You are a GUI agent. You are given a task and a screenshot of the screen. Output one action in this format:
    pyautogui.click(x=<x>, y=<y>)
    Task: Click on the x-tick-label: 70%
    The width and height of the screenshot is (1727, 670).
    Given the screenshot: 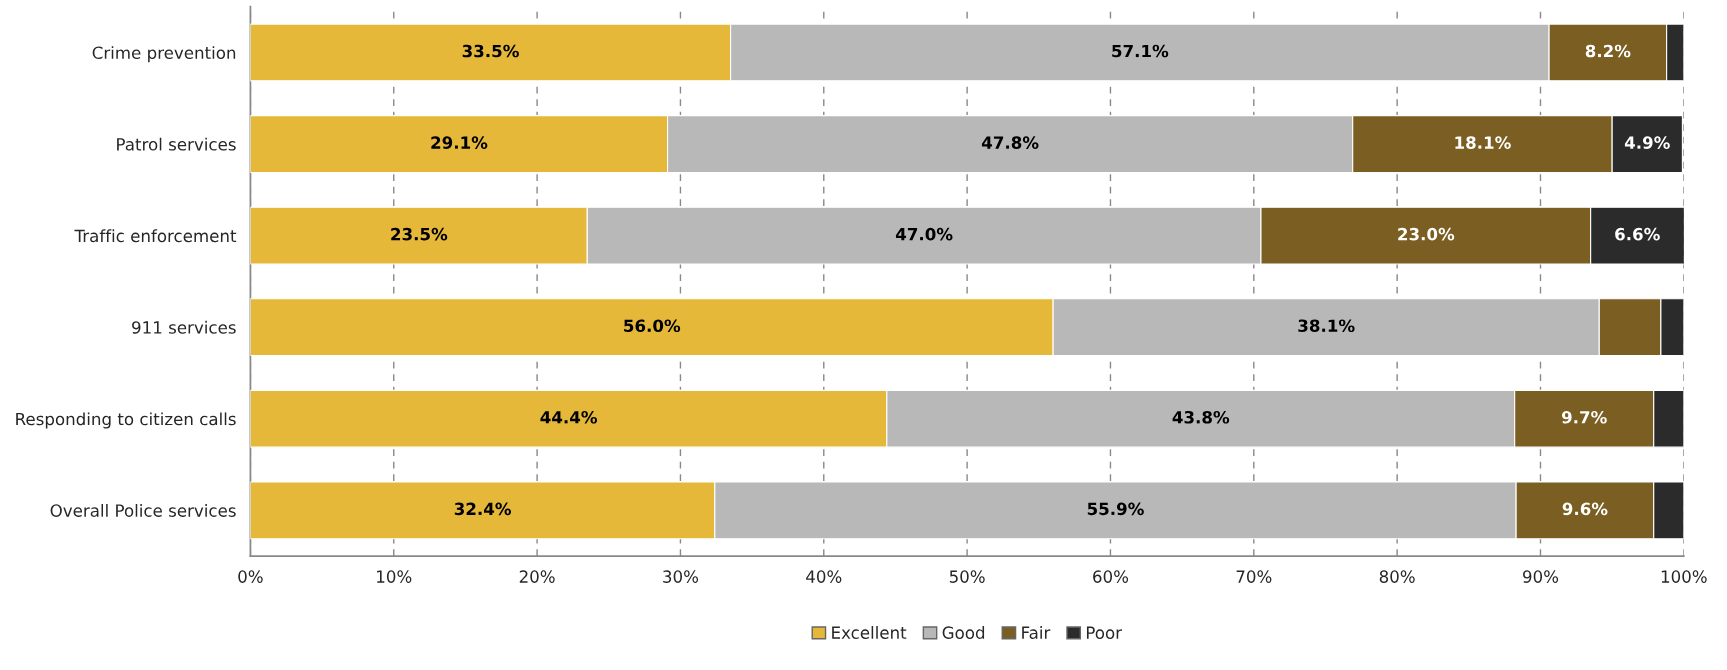 What is the action you would take?
    pyautogui.click(x=1254, y=576)
    